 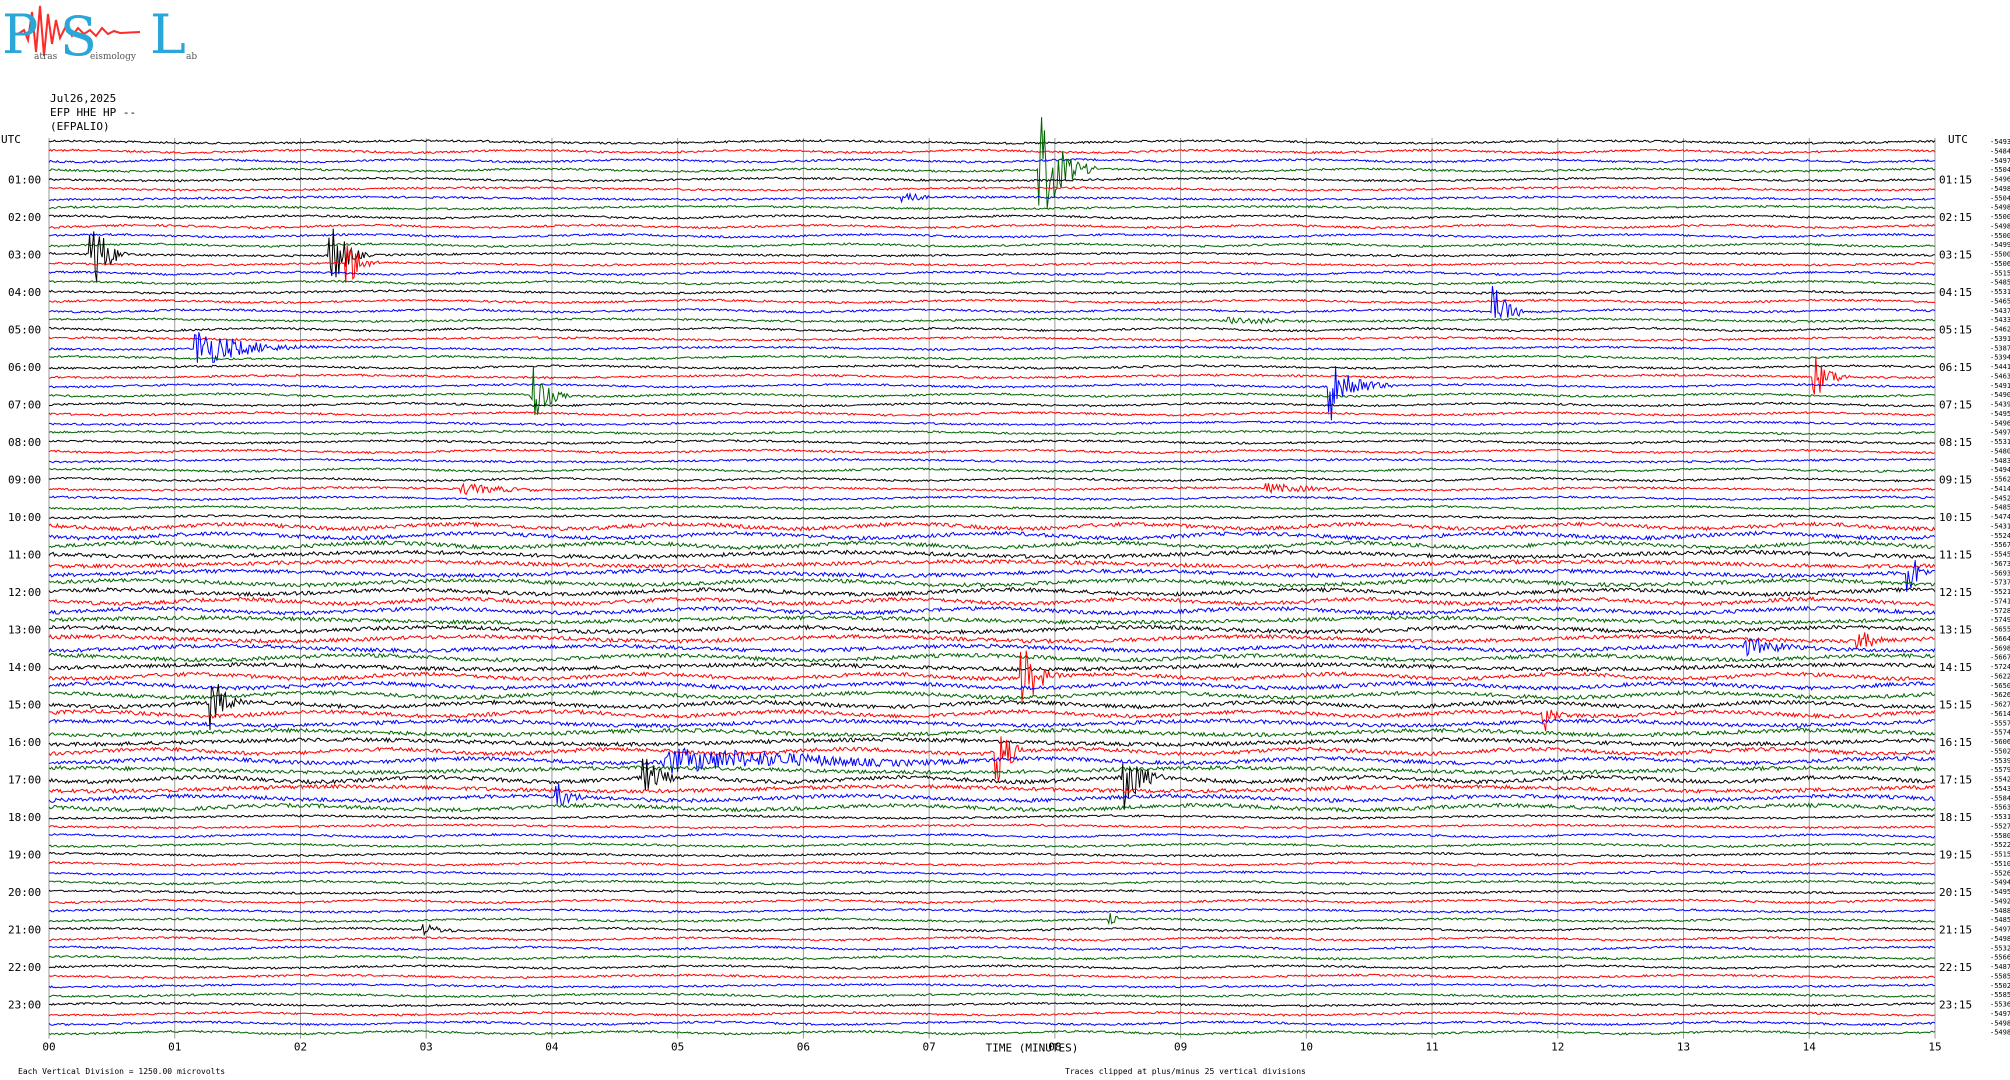 What do you see at coordinates (1955, 742) in the screenshot?
I see `right-hour-label: 16:15` at bounding box center [1955, 742].